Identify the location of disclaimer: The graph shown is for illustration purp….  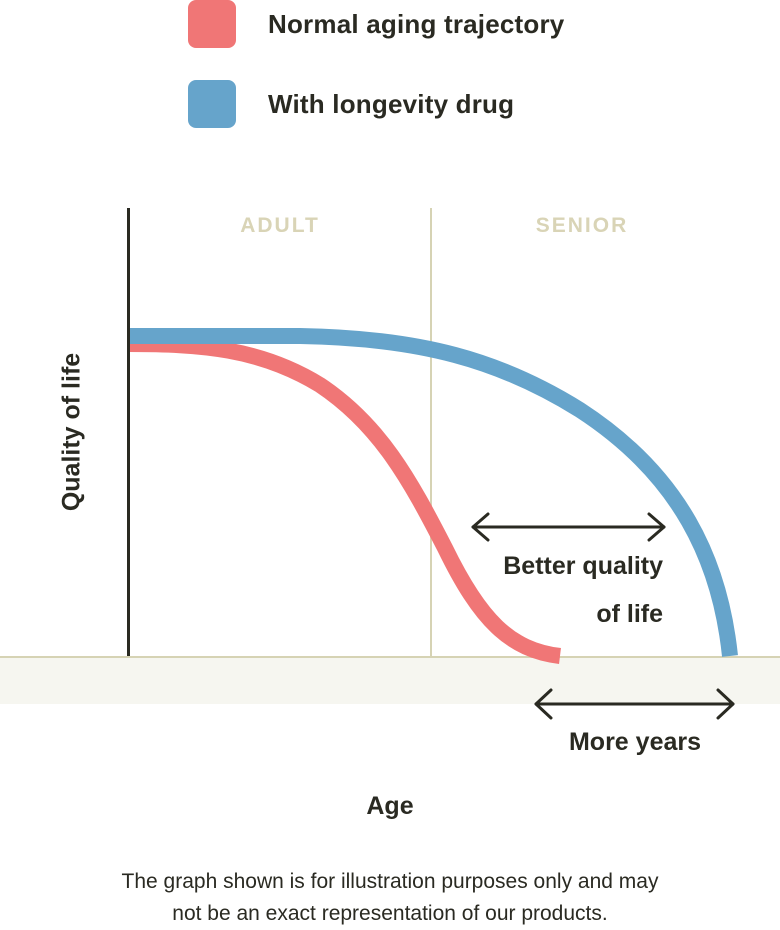
(390, 898).